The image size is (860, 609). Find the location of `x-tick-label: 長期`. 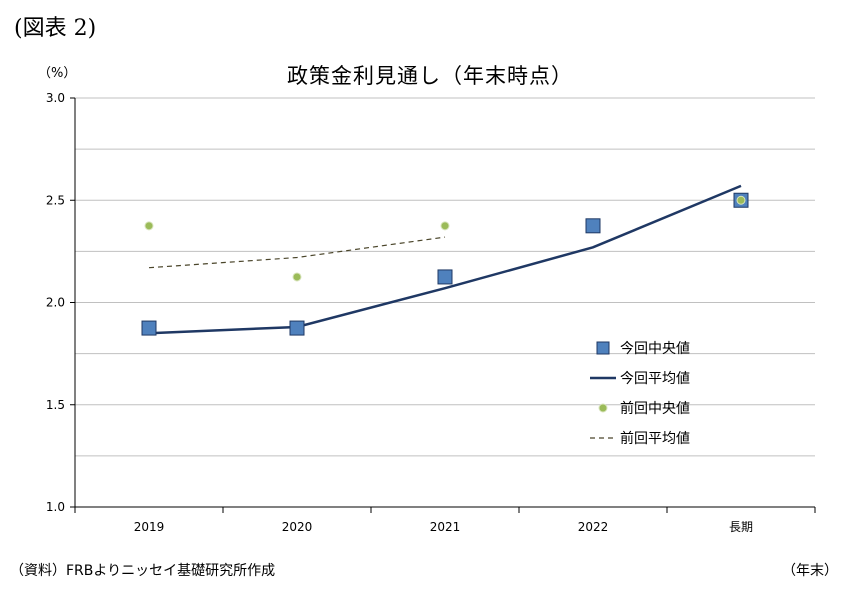

x-tick-label: 長期 is located at coordinates (741, 527).